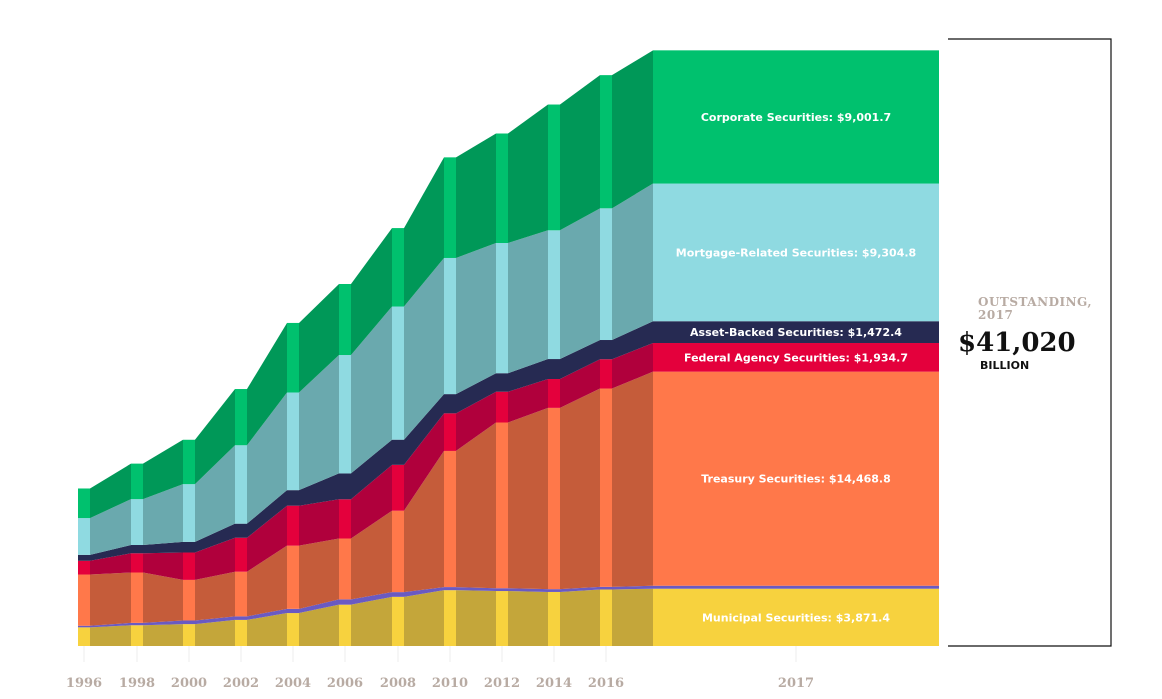 This screenshot has width=1162, height=699. Describe the element at coordinates (371, 469) in the screenshot. I see `area-asset-backed-securities-2006` at that location.